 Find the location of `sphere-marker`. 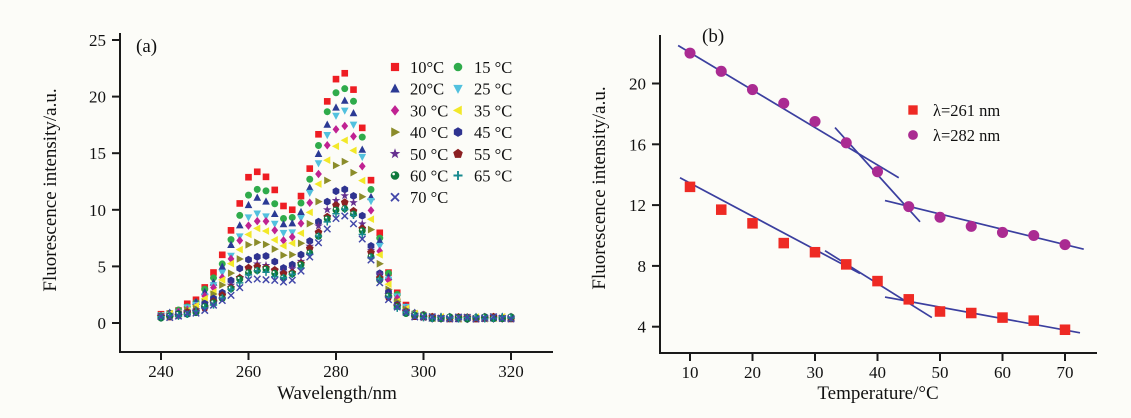

sphere-marker is located at coordinates (240, 279).